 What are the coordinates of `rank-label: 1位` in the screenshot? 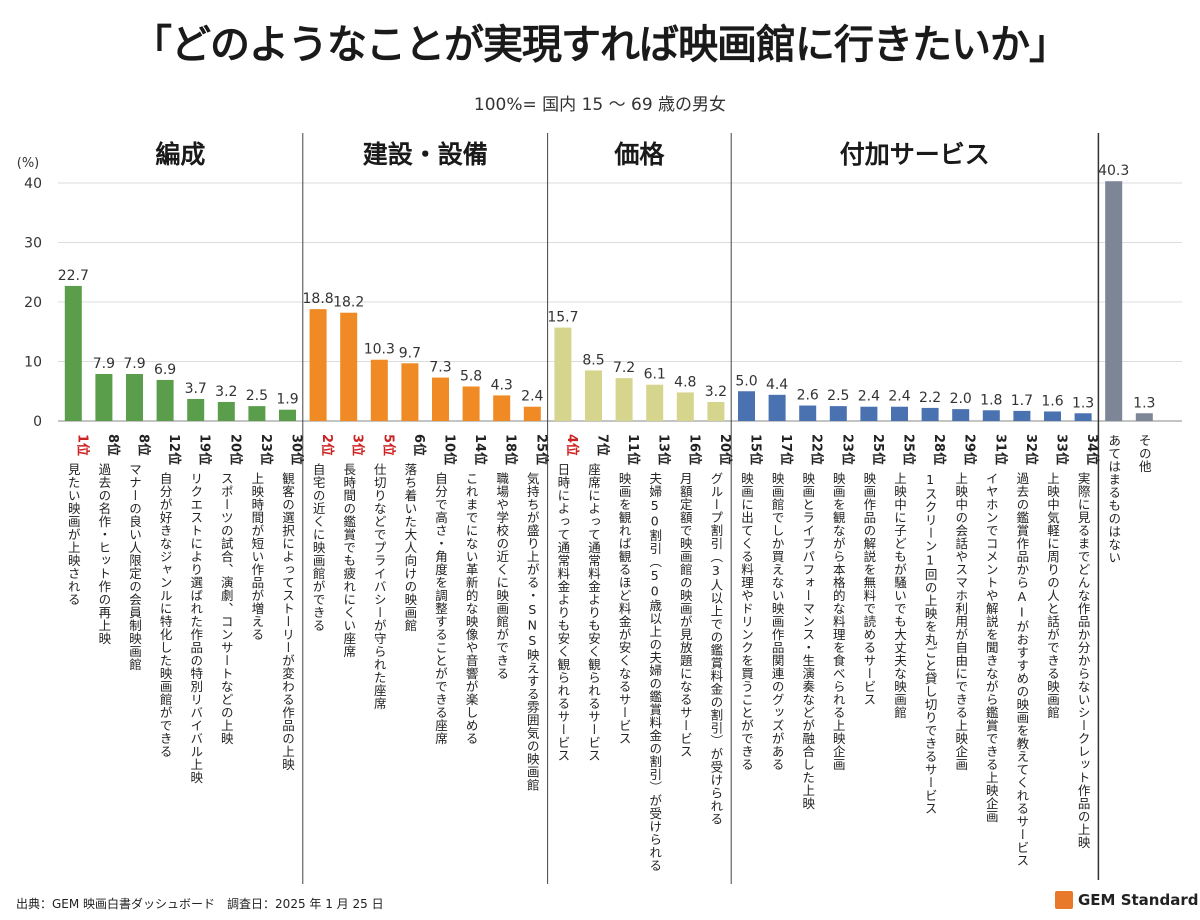 It's located at (82, 445).